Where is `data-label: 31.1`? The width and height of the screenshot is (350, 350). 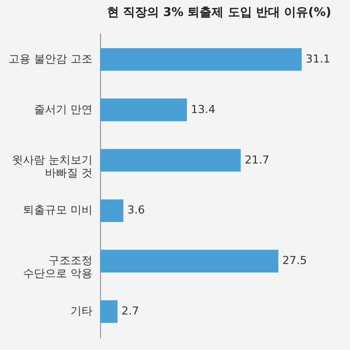 data-label: 31.1 is located at coordinates (318, 59).